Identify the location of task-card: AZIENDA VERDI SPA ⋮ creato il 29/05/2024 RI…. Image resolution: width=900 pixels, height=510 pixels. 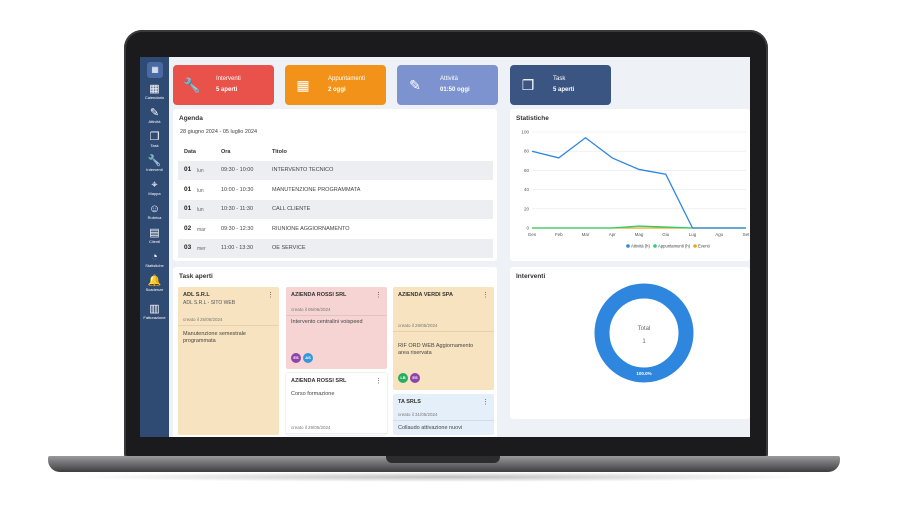
(443, 338).